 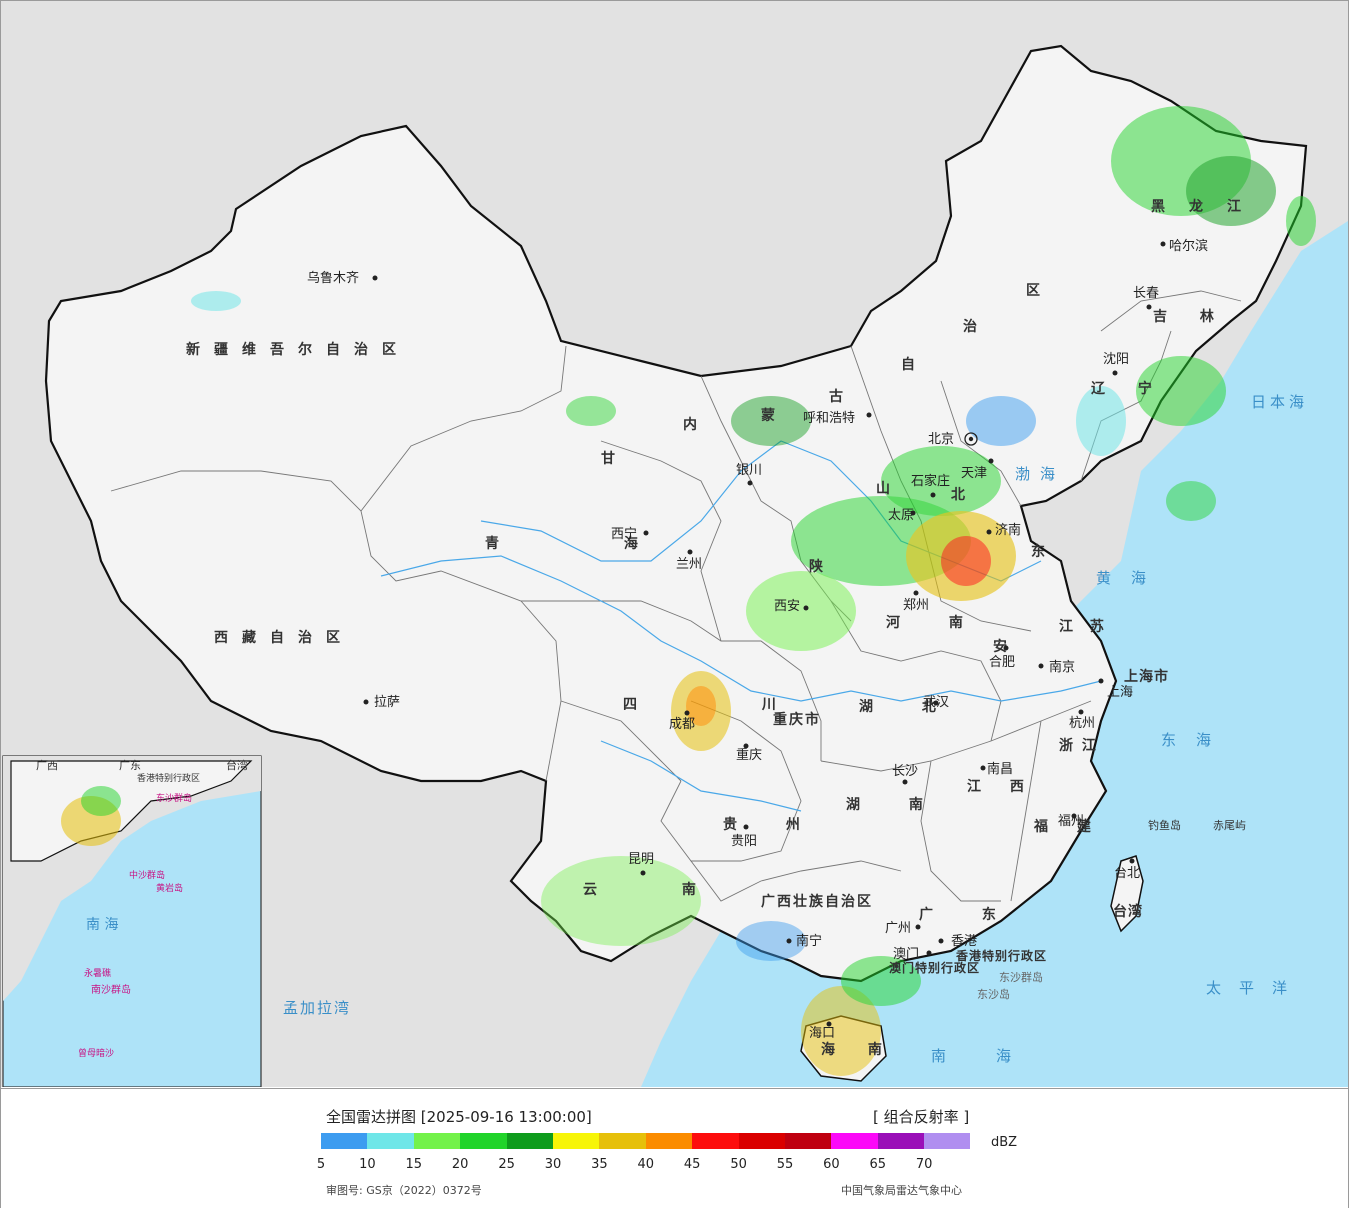 What do you see at coordinates (1131, 578) in the screenshot?
I see `sea-label: 黄海` at bounding box center [1131, 578].